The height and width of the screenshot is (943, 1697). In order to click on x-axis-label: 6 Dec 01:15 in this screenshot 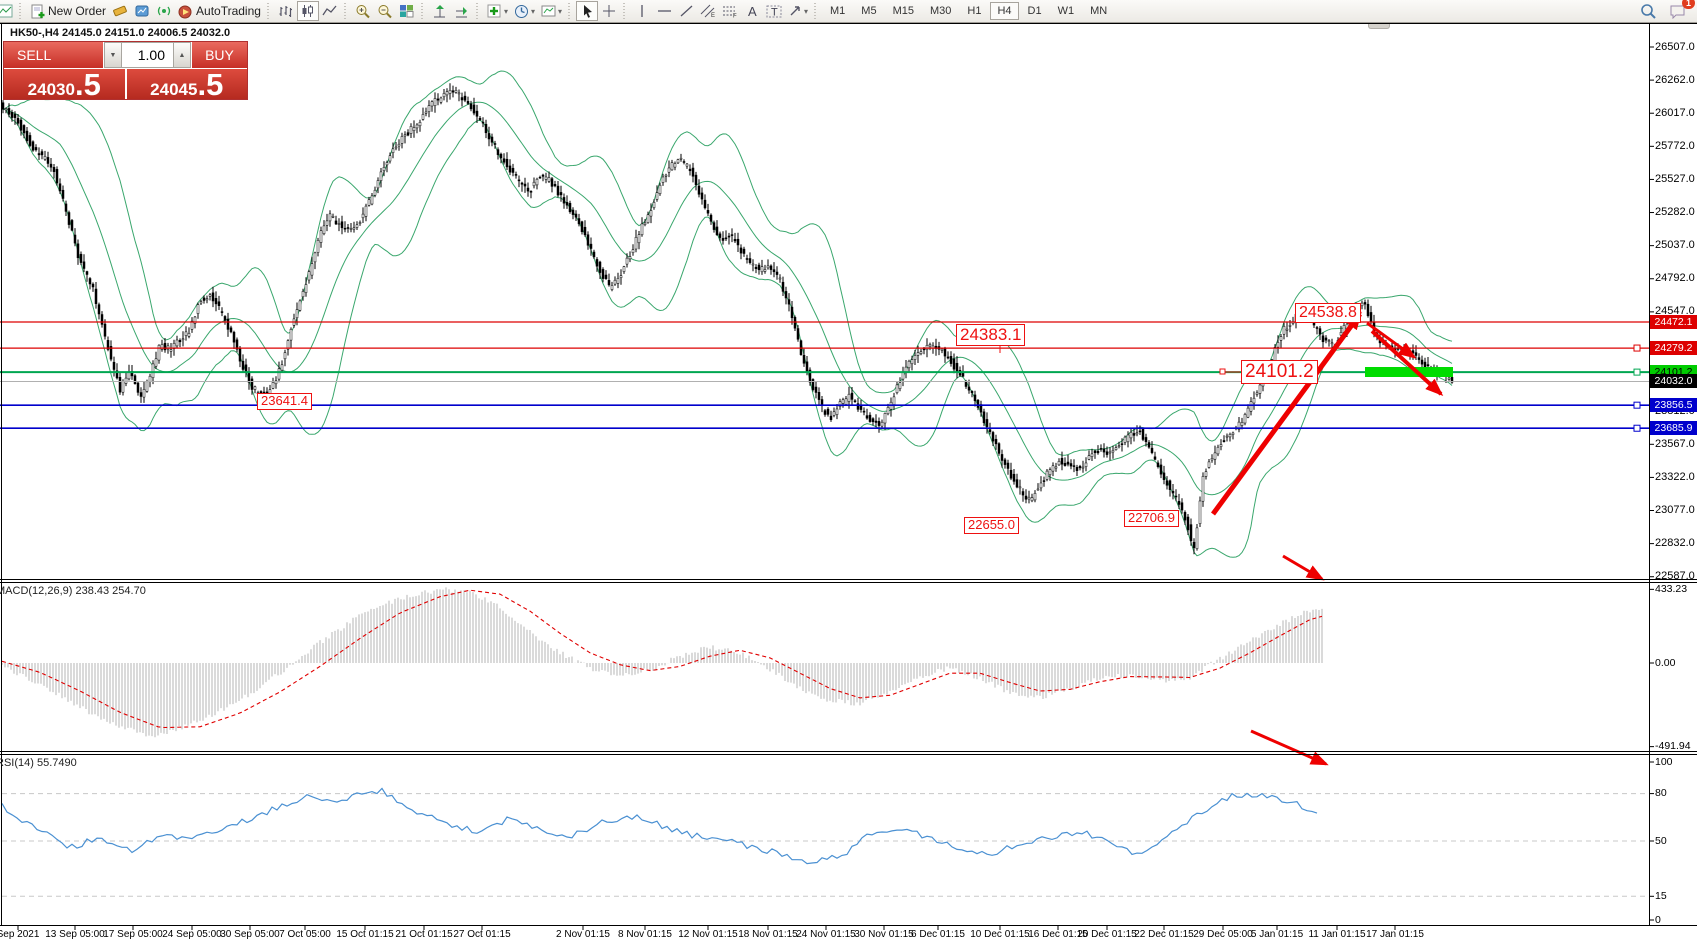, I will do `click(938, 934)`.